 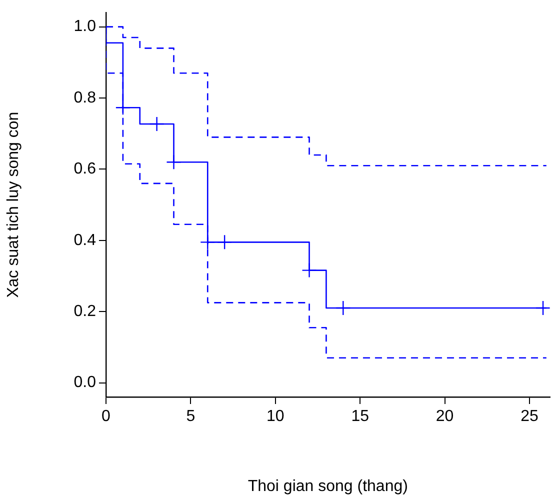 I want to click on y-tick-label: 0.8, so click(x=85, y=97).